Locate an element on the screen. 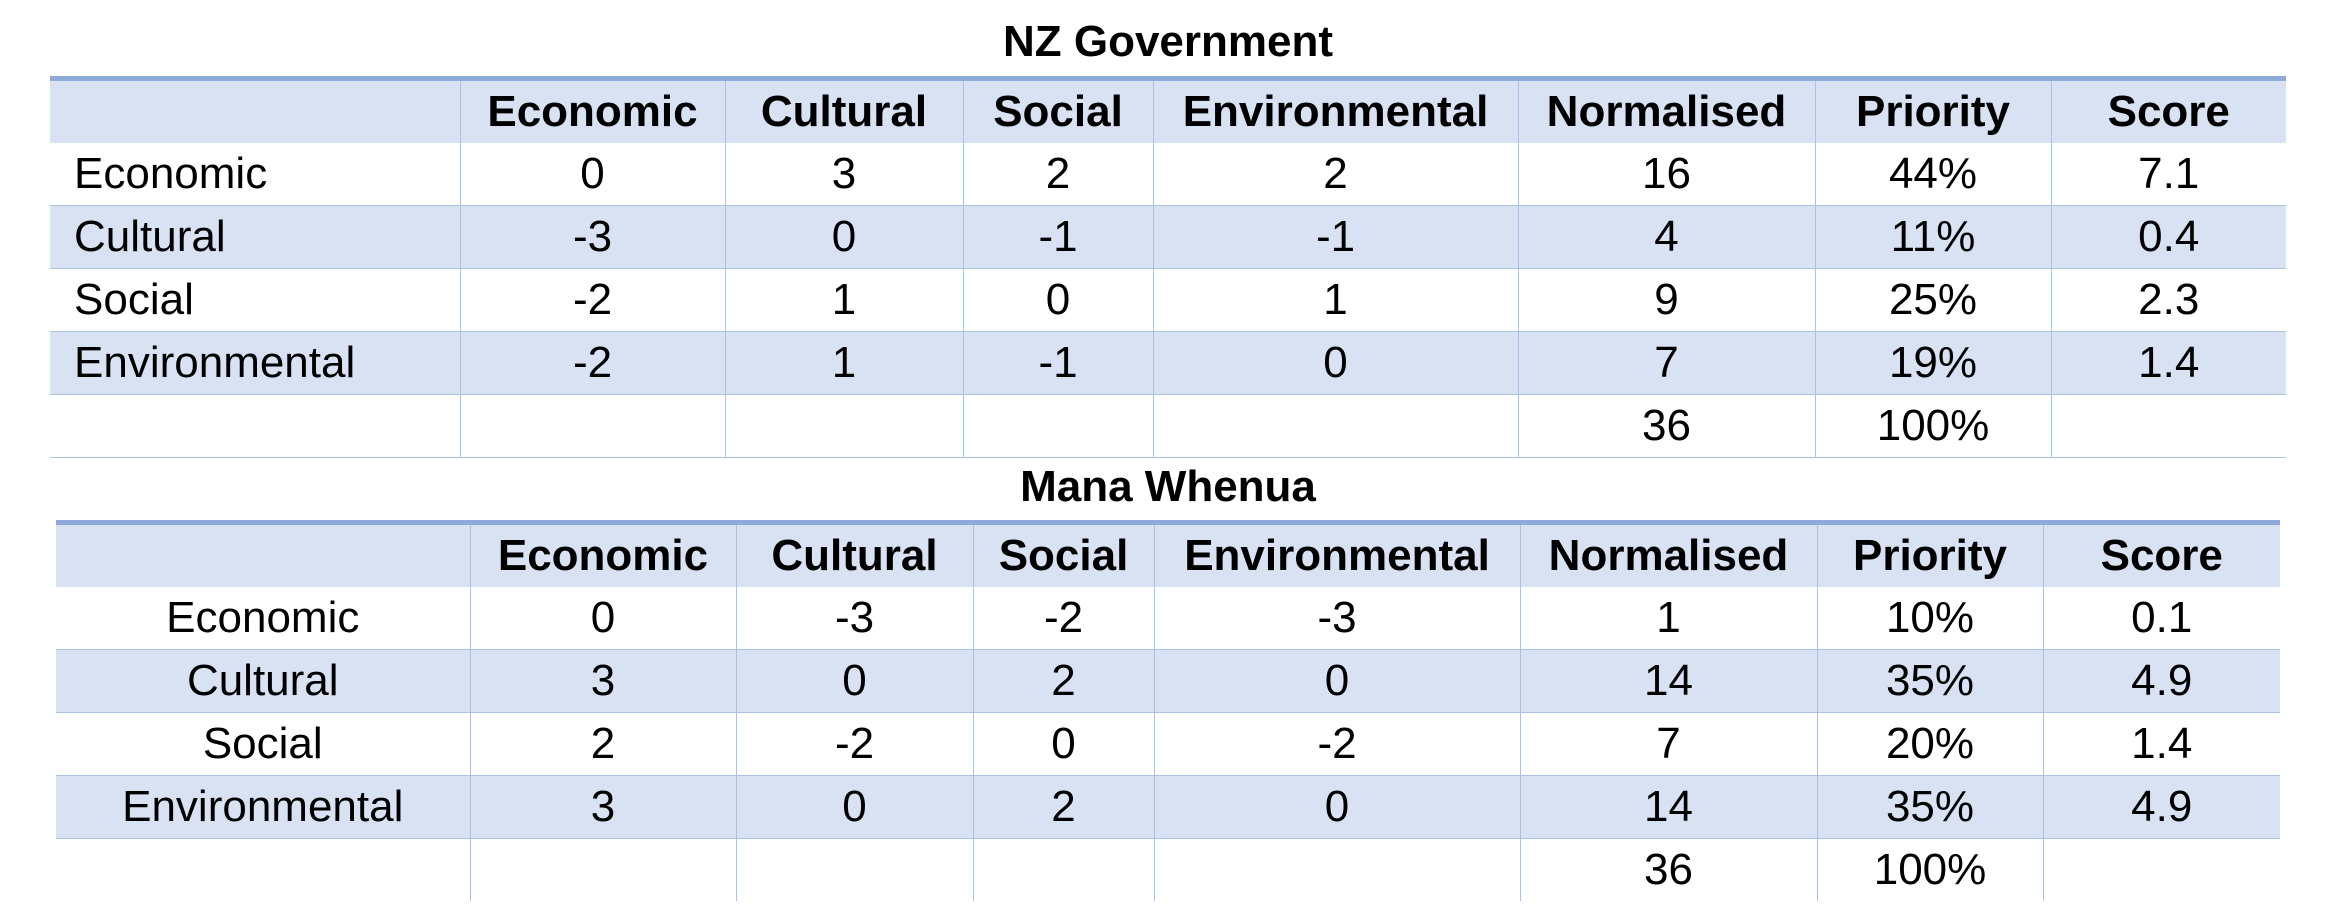 The width and height of the screenshot is (2331, 921). table-row: Environmental 3 0 2 0 14 35% 4.9 is located at coordinates (1168, 807).